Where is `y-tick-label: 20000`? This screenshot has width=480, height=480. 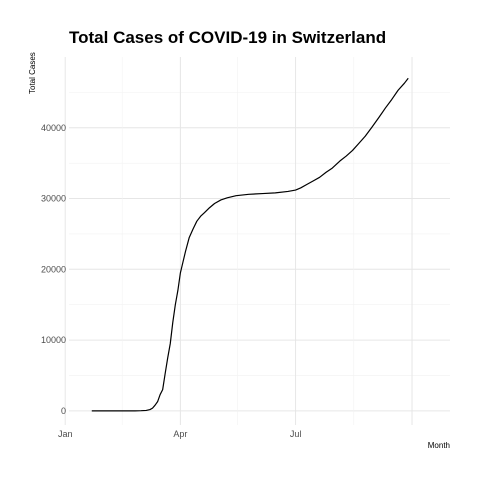 y-tick-label: 20000 is located at coordinates (53, 269).